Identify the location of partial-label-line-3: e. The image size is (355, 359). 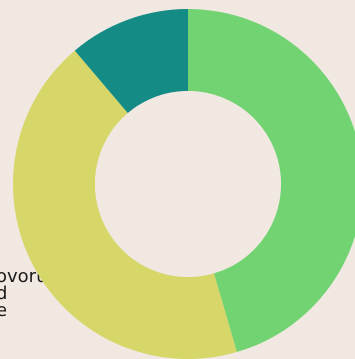
(4, 310).